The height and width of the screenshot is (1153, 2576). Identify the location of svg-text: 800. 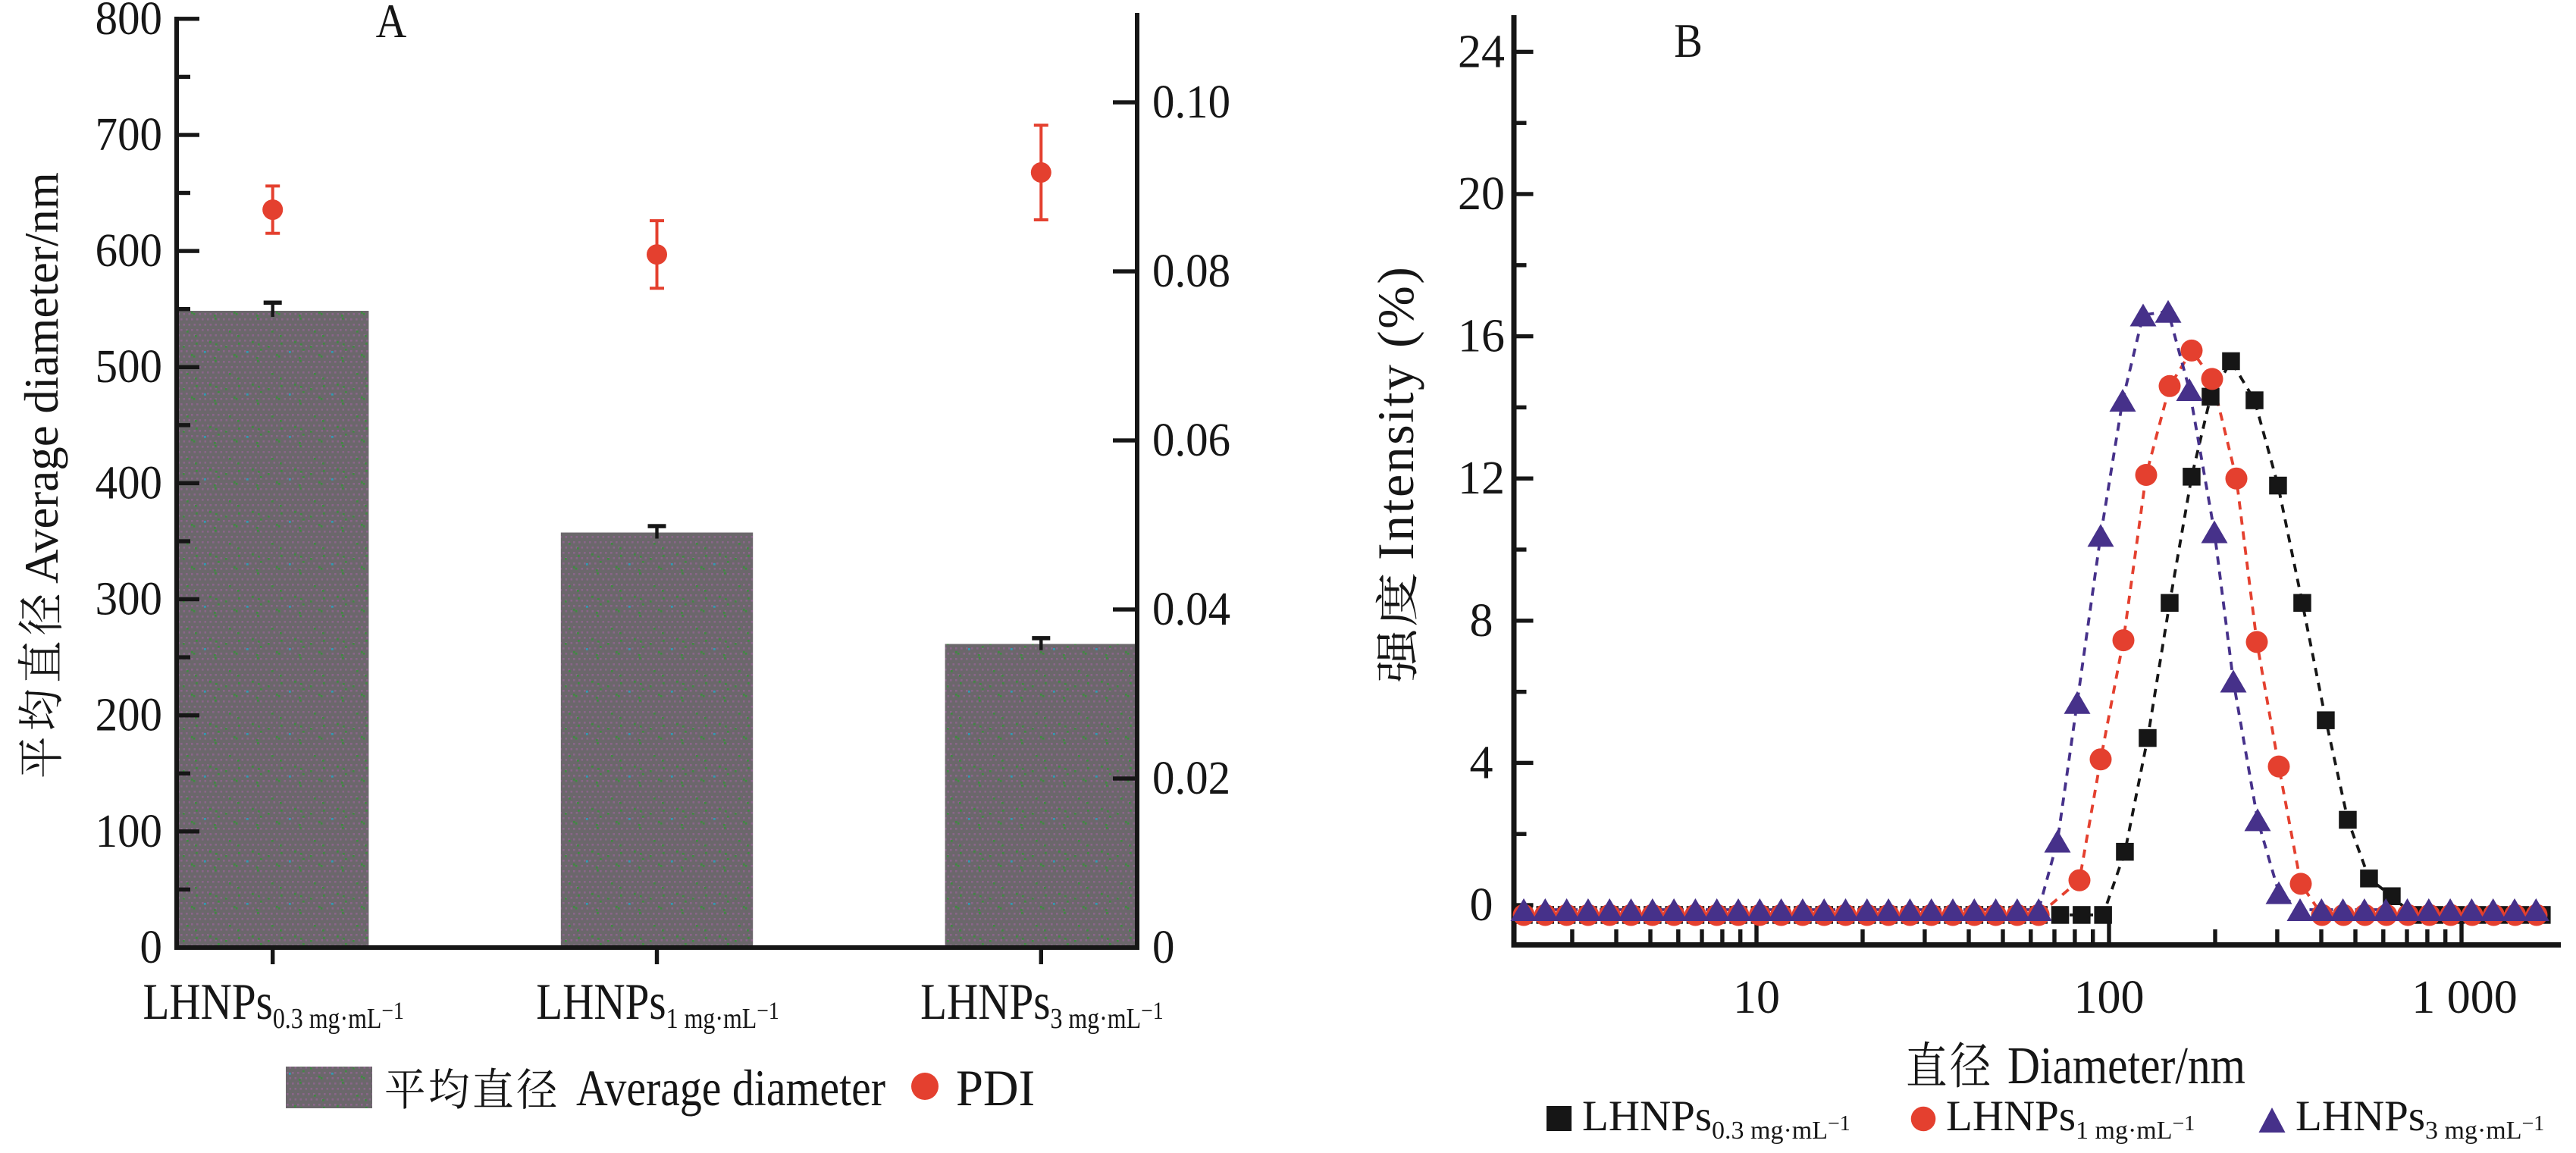
(129, 22).